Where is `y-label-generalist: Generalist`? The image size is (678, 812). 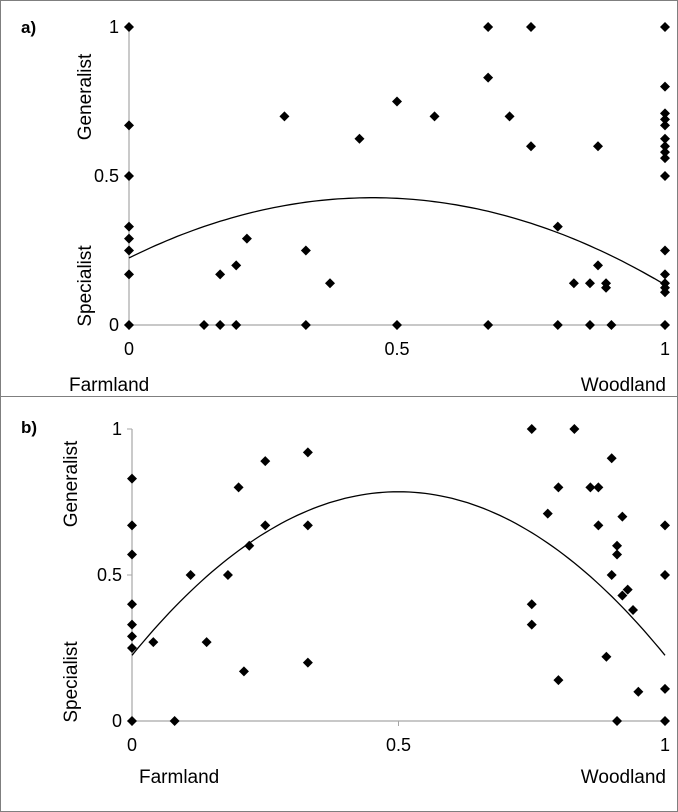
y-label-generalist: Generalist is located at coordinates (71, 483).